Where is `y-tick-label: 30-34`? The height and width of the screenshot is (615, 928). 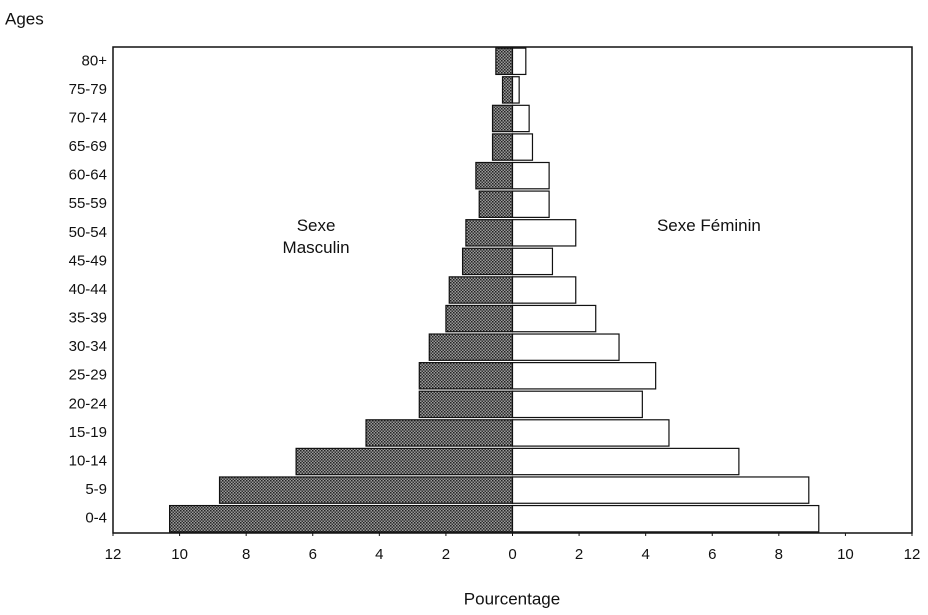
y-tick-label: 30-34 is located at coordinates (88, 346).